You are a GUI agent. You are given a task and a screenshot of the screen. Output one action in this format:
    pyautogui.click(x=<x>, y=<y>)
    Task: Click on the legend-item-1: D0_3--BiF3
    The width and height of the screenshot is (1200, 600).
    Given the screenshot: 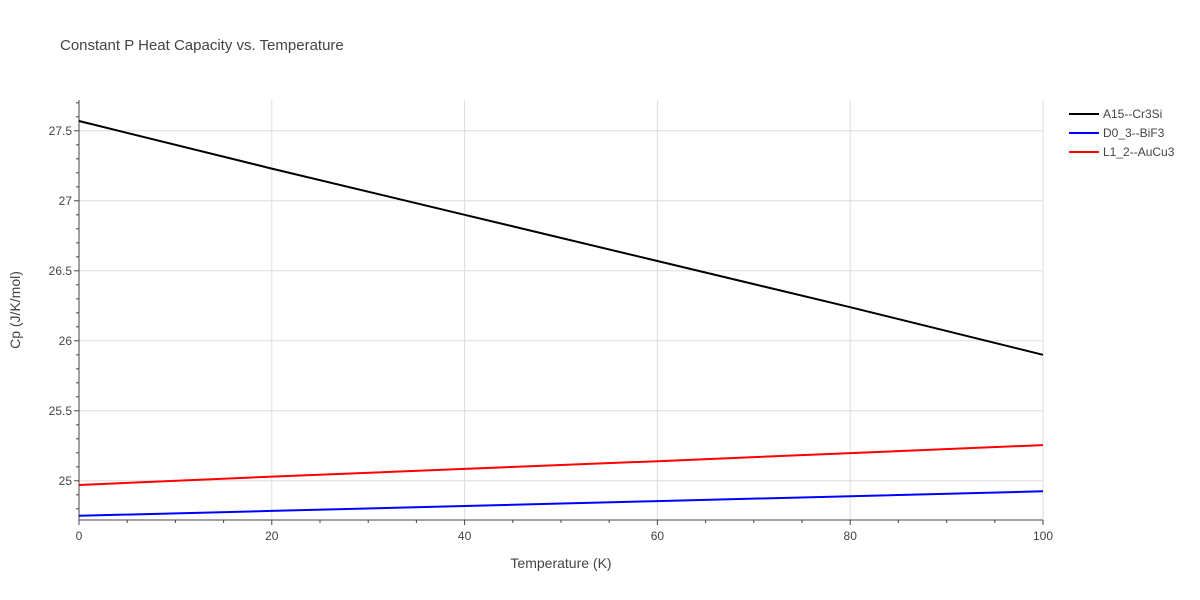 What is the action you would take?
    pyautogui.click(x=1117, y=133)
    